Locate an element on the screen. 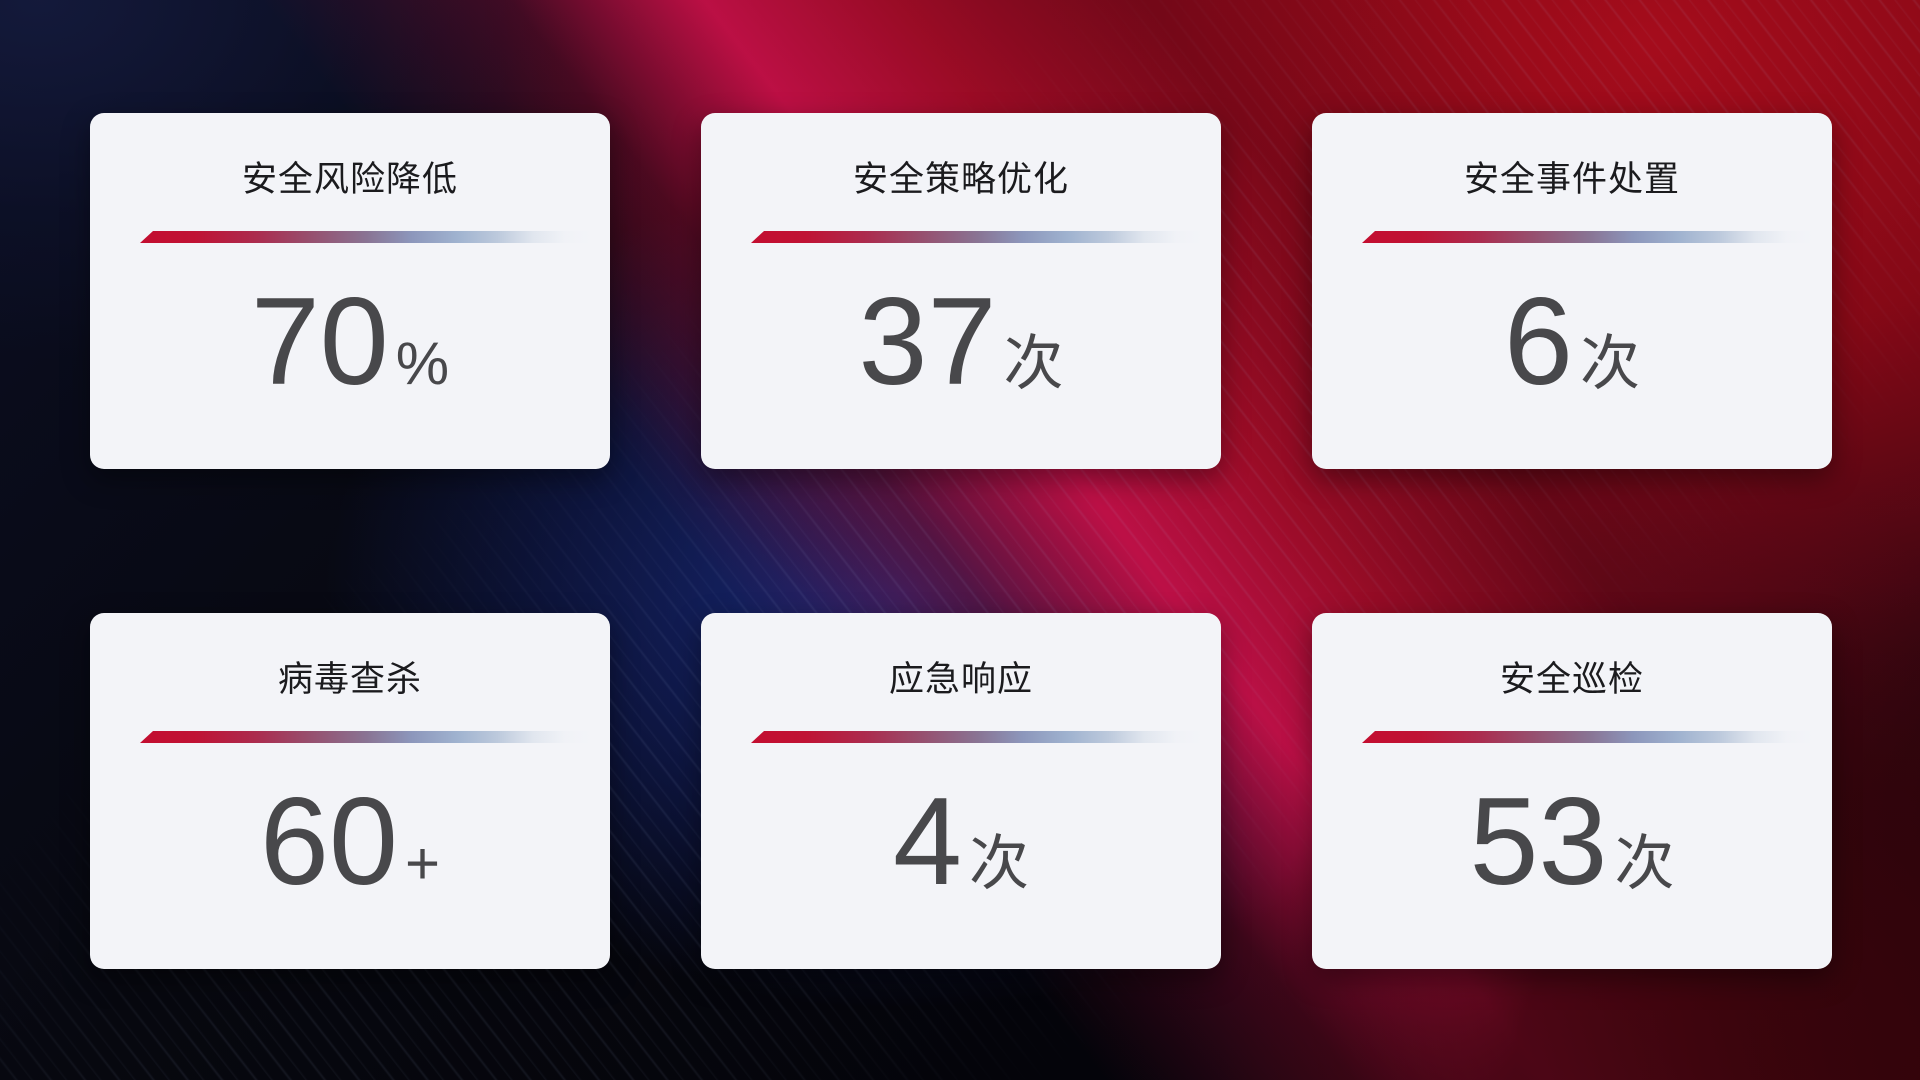 This screenshot has width=1920, height=1080. card-title: 安全策略优化 is located at coordinates (960, 179).